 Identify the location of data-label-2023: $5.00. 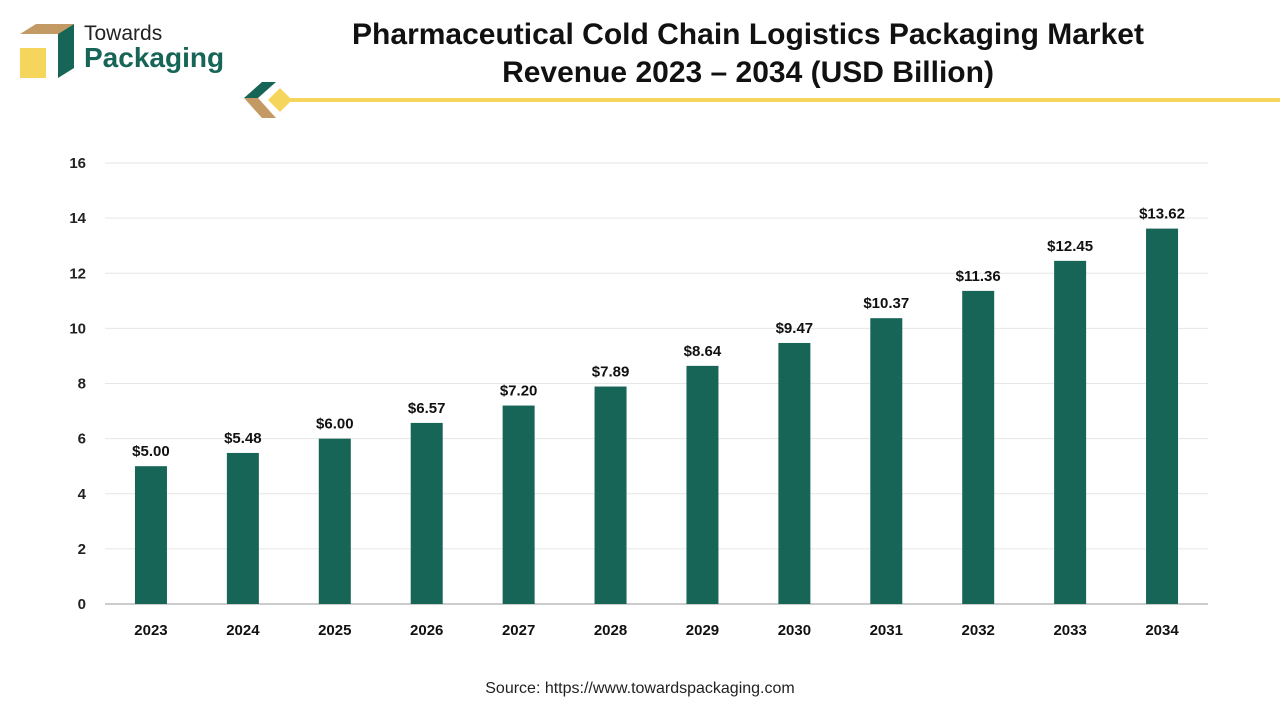
(151, 451).